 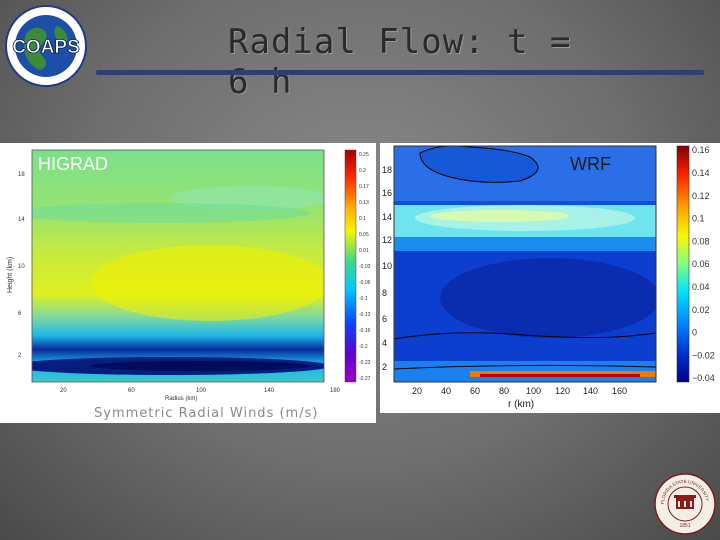 What do you see at coordinates (73, 164) in the screenshot?
I see `higrad-label: HIGRAD` at bounding box center [73, 164].